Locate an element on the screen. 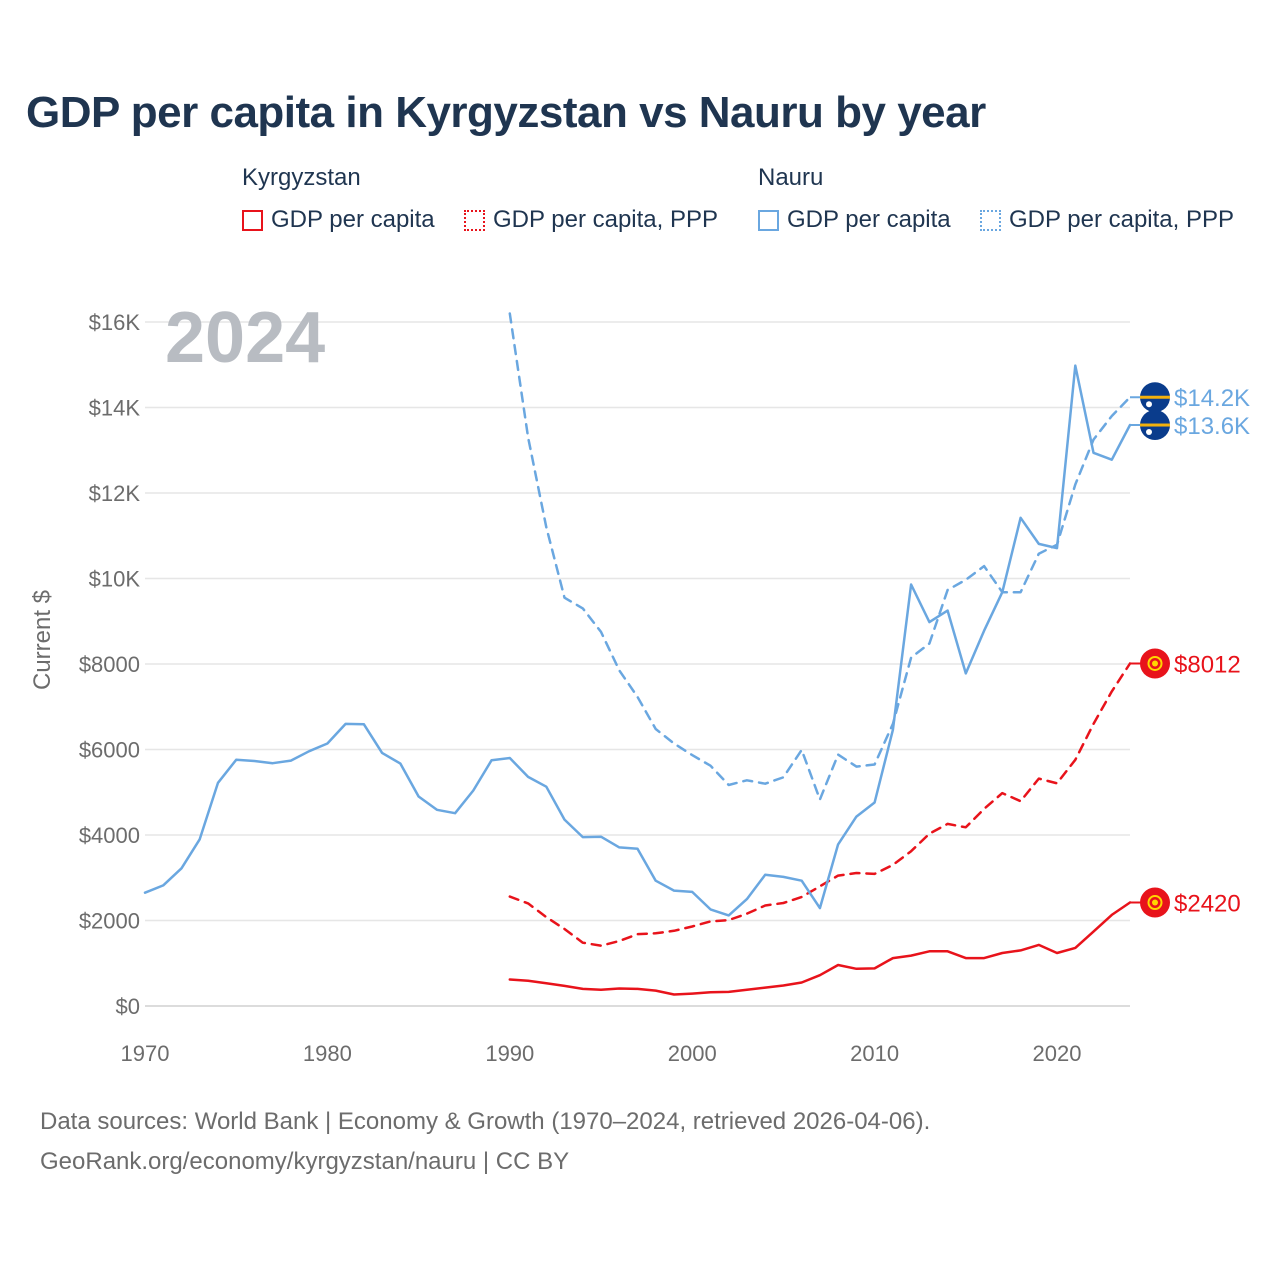 Image resolution: width=1280 pixels, height=1280 pixels. legend-group-kyrgyzstan: Kyrgyzstan is located at coordinates (301, 177).